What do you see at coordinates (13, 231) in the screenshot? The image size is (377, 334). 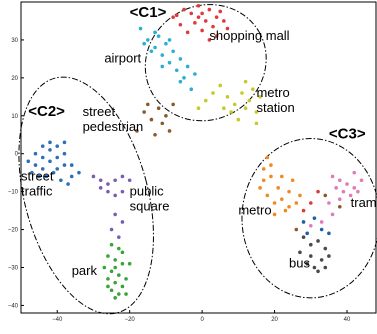 I see `y-tick-label: −20` at bounding box center [13, 231].